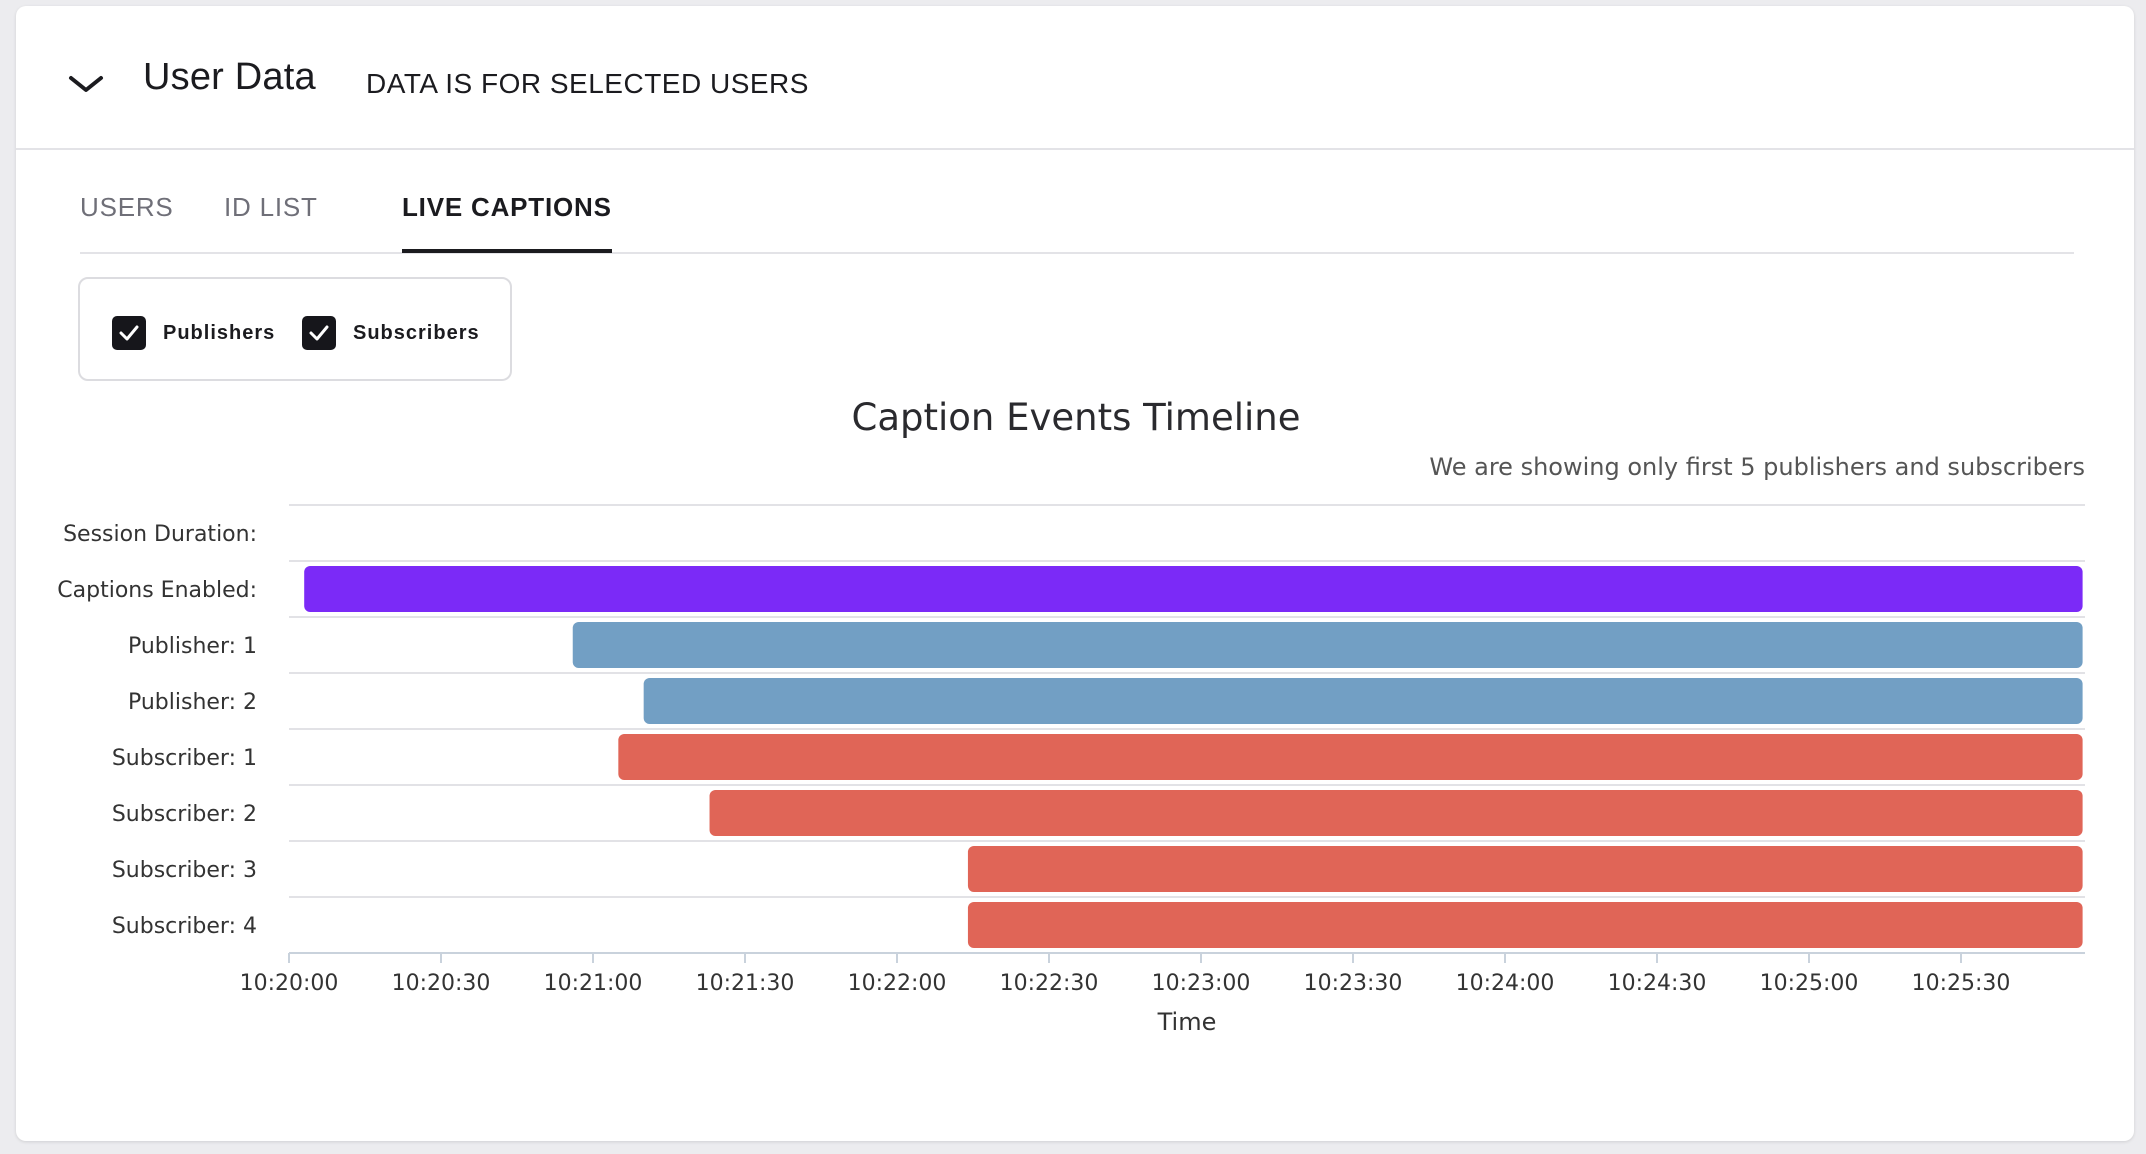  Describe the element at coordinates (184, 926) in the screenshot. I see `row-label: Subscriber: 4` at that location.